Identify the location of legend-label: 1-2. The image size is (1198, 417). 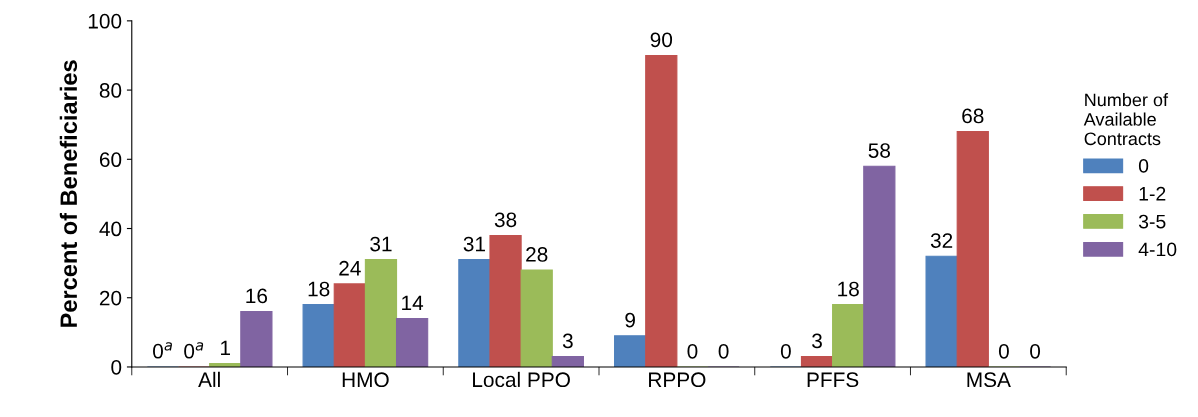
(1152, 193).